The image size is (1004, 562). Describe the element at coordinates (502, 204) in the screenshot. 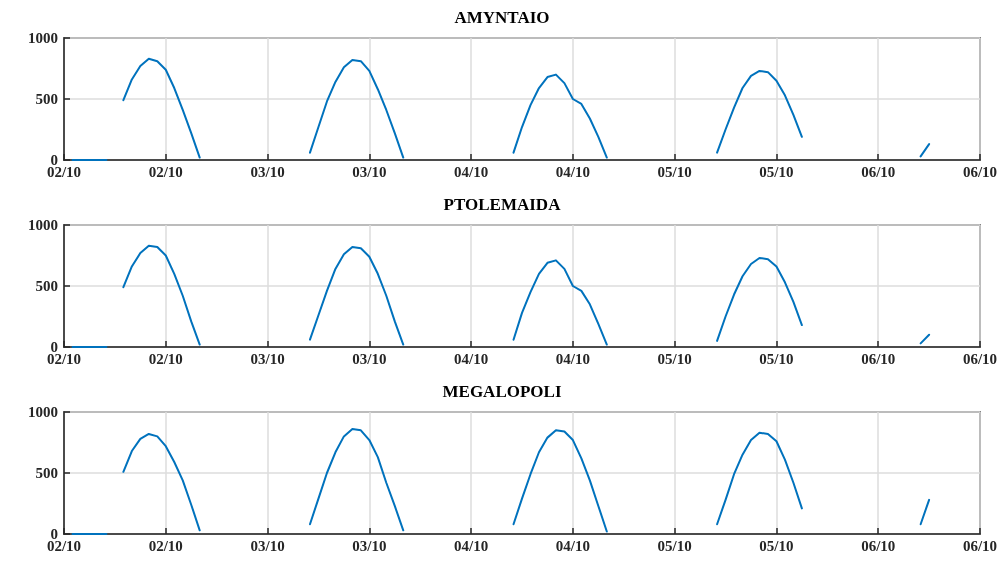

I see `chart-title: PTOLEMAIDA` at that location.